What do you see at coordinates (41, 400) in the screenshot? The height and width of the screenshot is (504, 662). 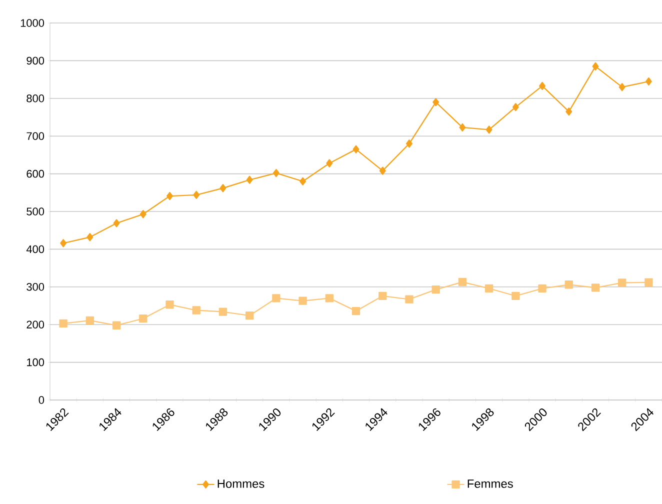 I see `y-tick-label: 0` at bounding box center [41, 400].